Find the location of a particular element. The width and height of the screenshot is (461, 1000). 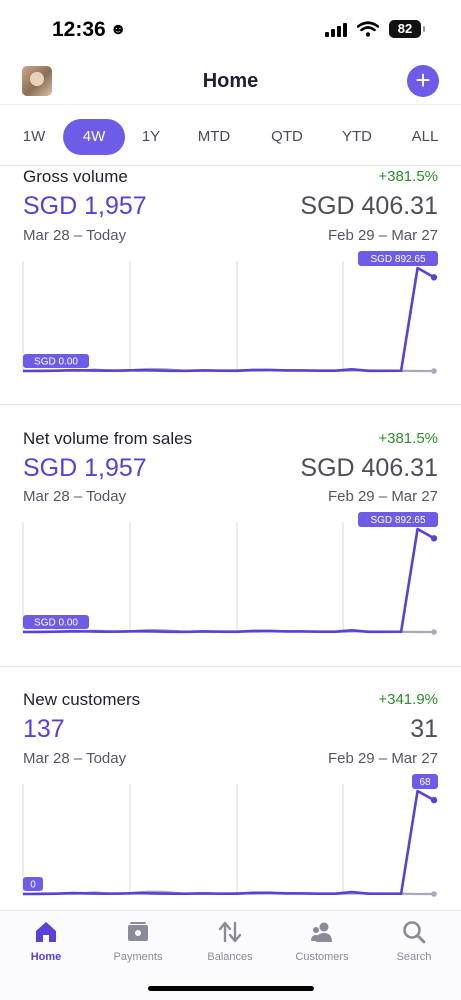

bottom-nav: Home Payments Balances Customers Search is located at coordinates (230, 955).